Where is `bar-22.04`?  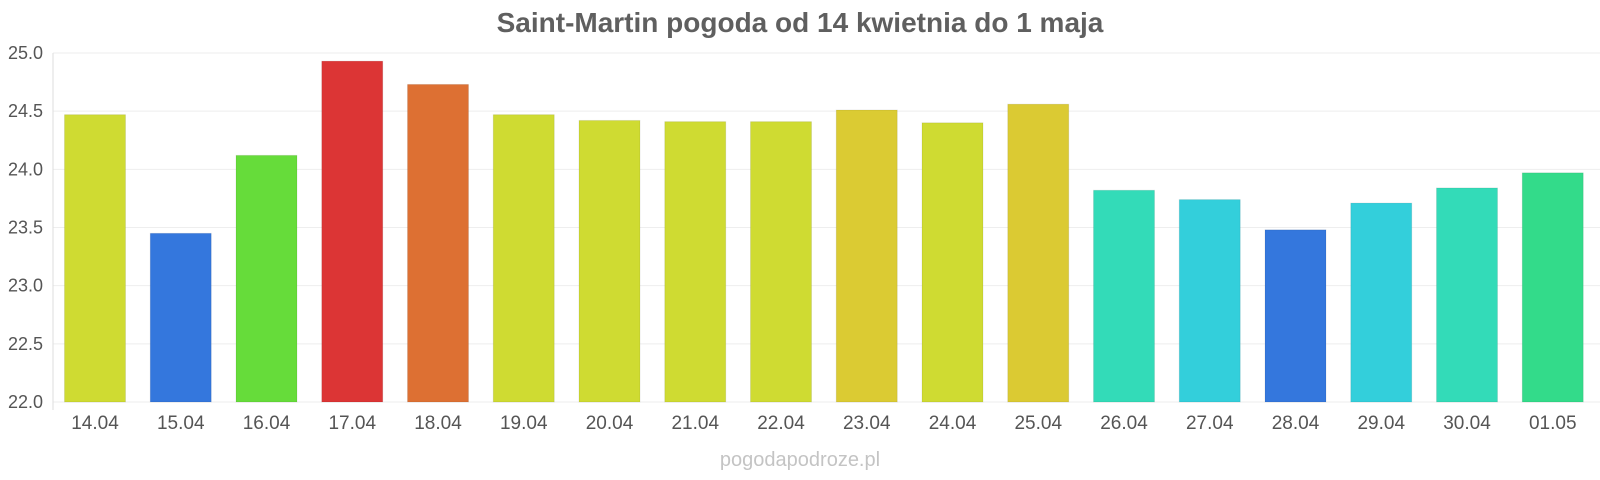 bar-22.04 is located at coordinates (781, 262).